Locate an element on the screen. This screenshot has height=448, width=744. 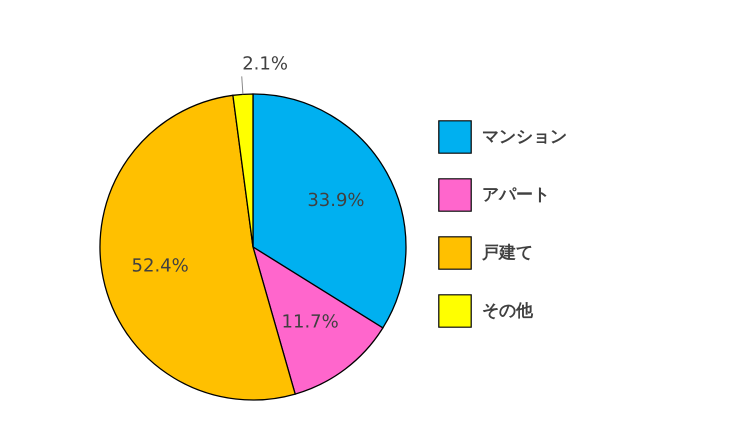
data-label: 33.9% is located at coordinates (336, 200).